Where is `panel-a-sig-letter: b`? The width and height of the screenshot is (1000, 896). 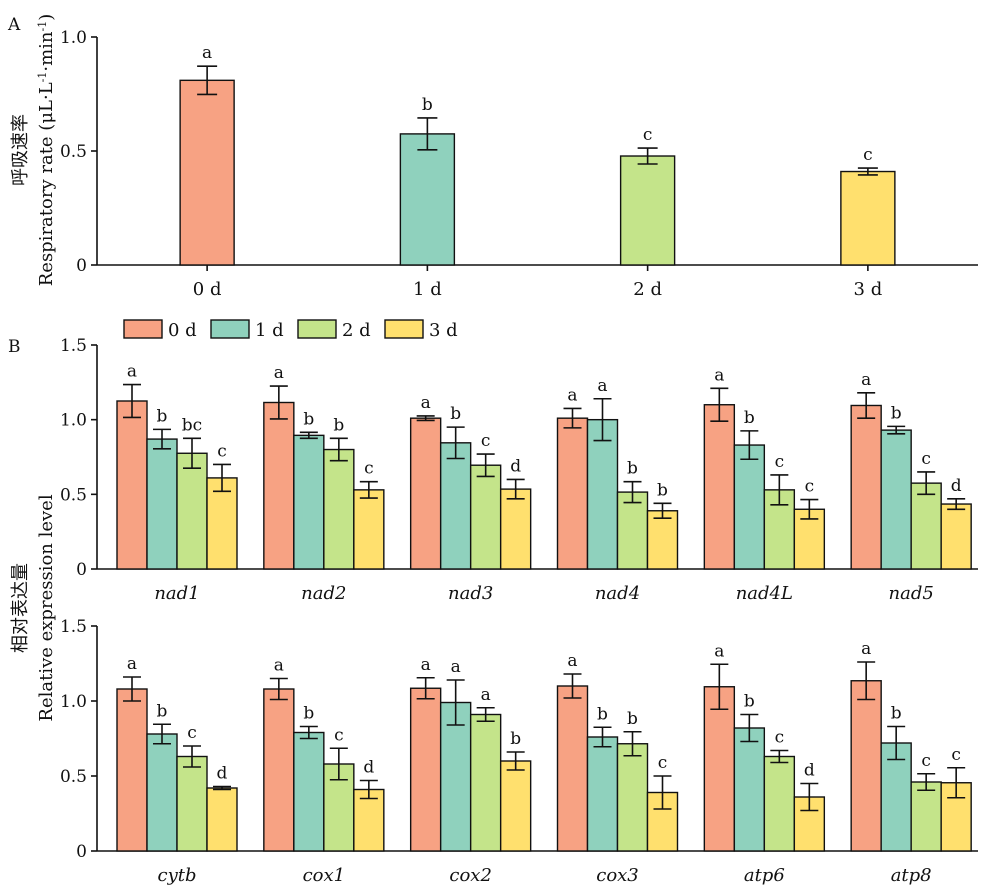
panel-a-sig-letter: b is located at coordinates (427, 105).